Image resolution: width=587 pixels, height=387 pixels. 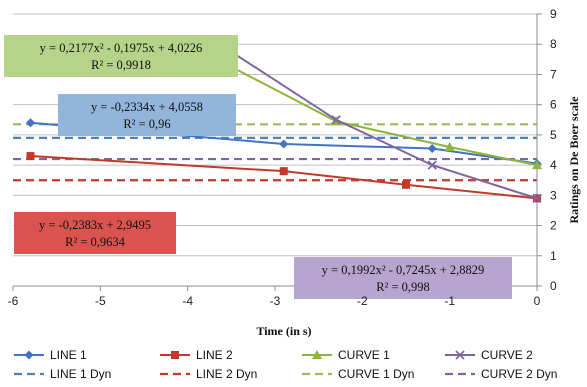 What do you see at coordinates (553, 105) in the screenshot?
I see `y-tick-label: 6` at bounding box center [553, 105].